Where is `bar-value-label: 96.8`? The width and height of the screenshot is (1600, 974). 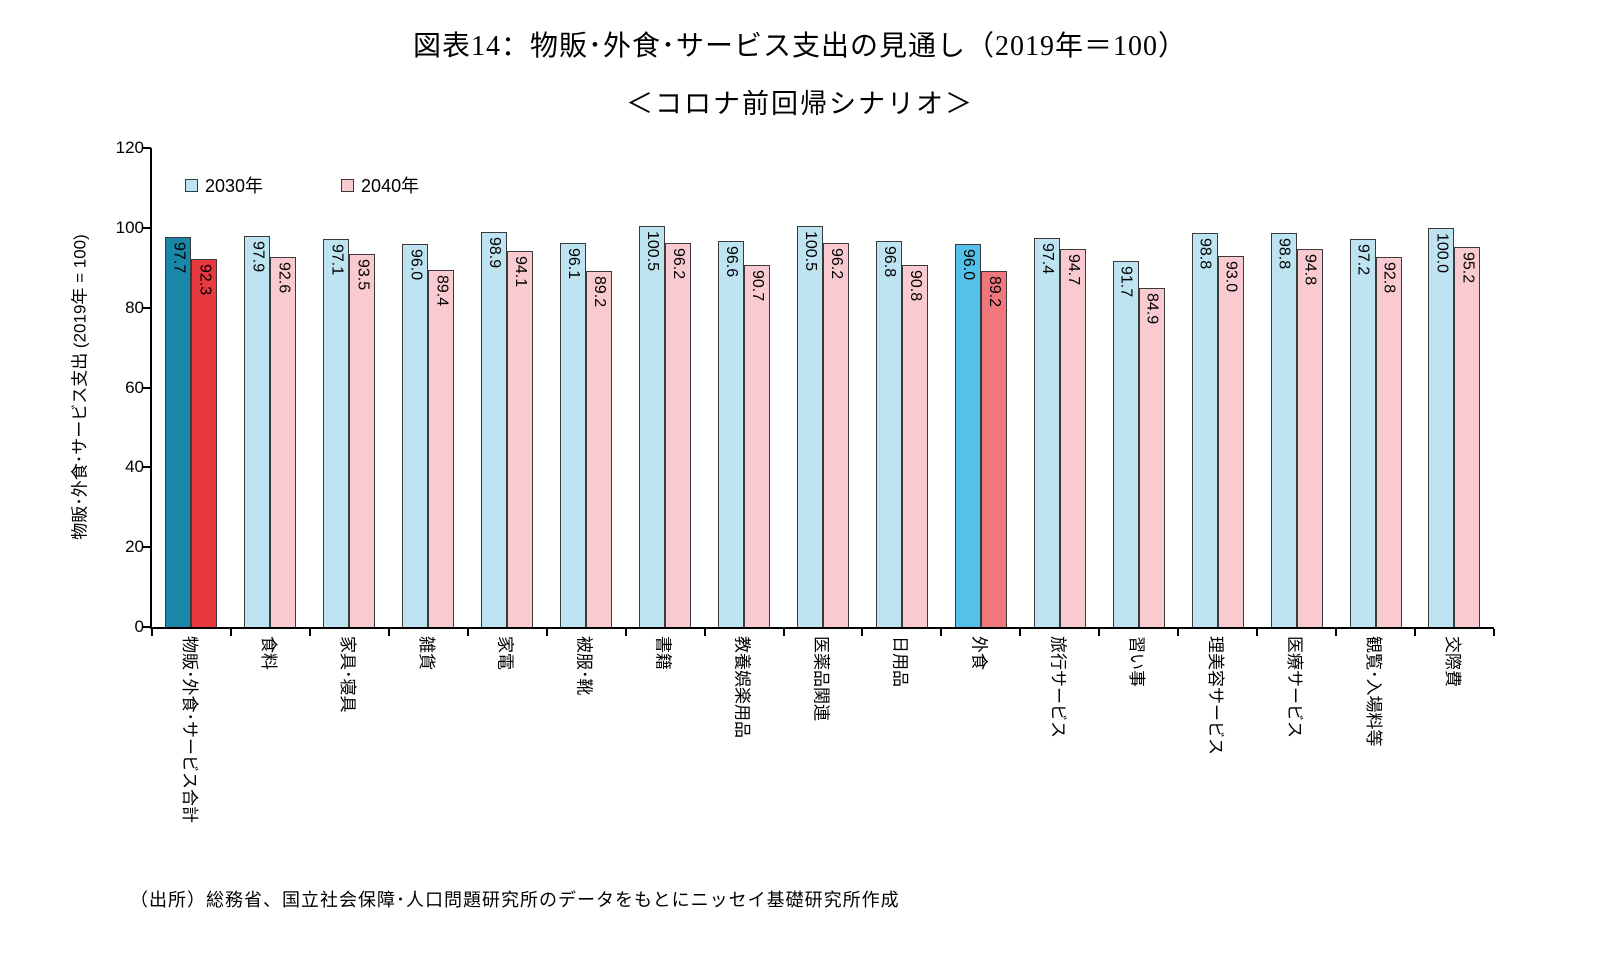
bar-value-label: 96.8 is located at coordinates (889, 261).